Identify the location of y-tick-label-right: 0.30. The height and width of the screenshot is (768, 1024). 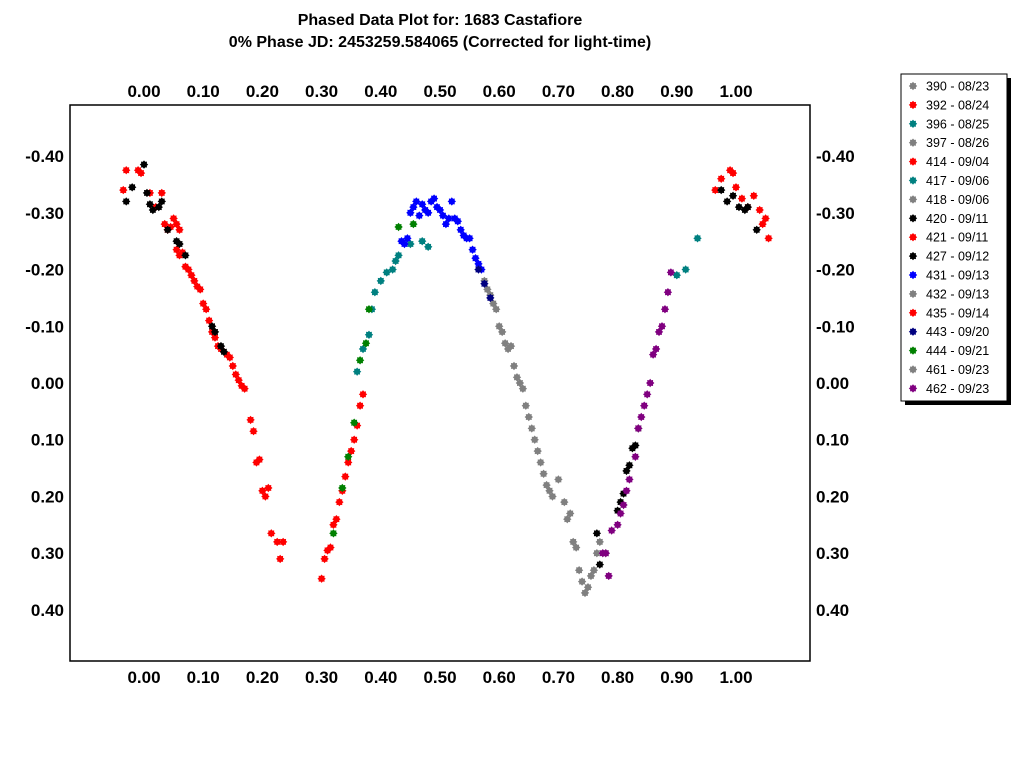
(832, 553).